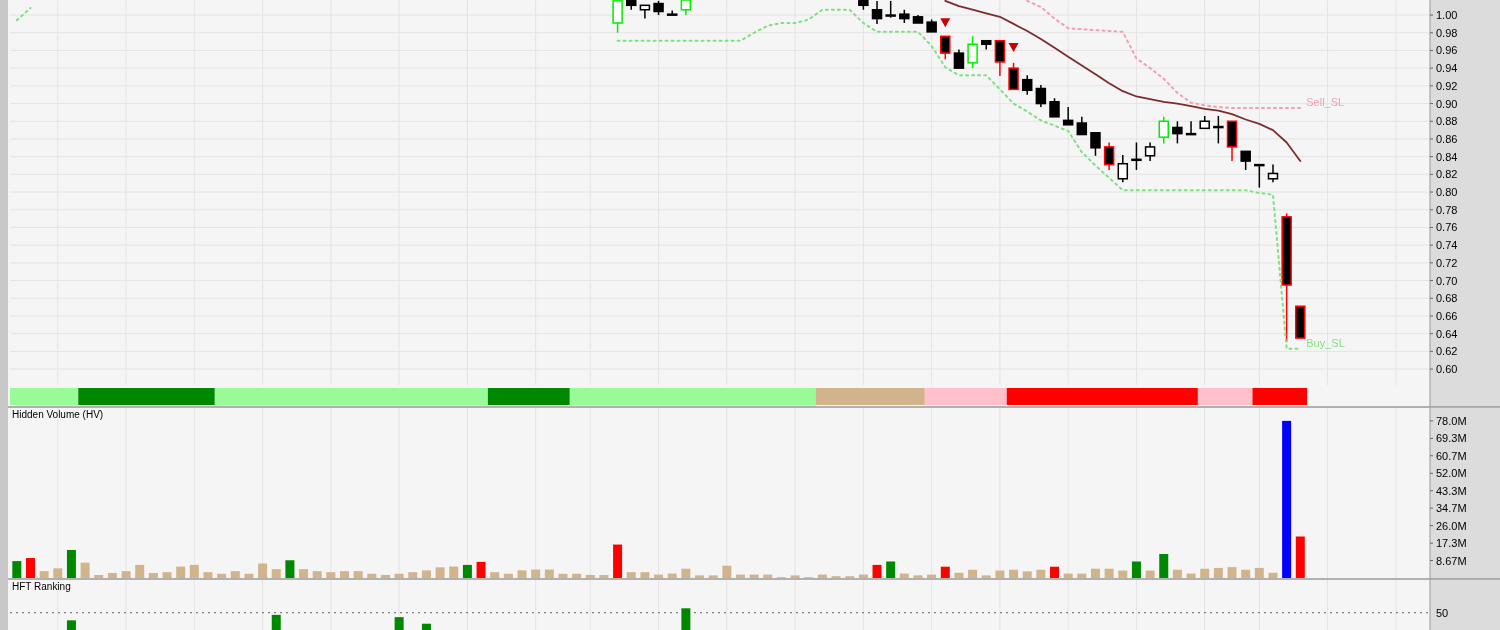 This screenshot has height=630, width=1500. Describe the element at coordinates (1447, 351) in the screenshot. I see `y-tick-label: 0.62` at that location.